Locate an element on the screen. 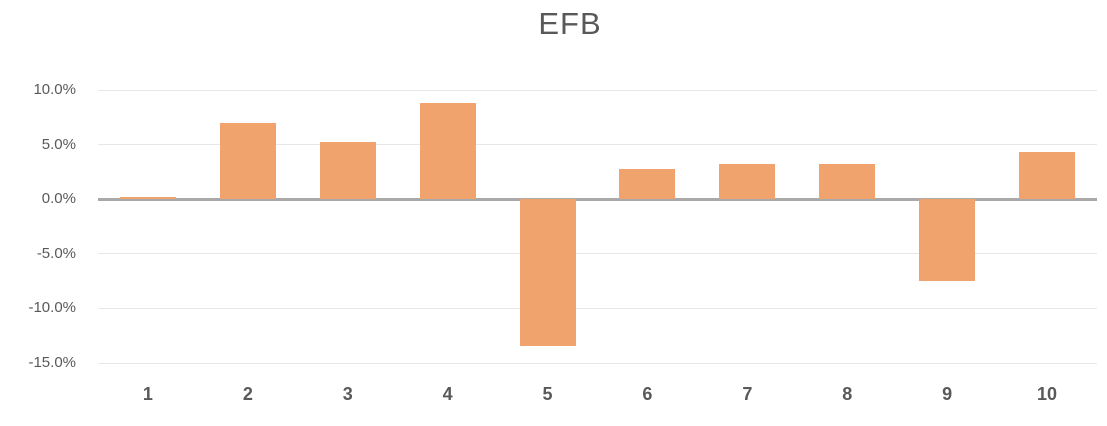 This screenshot has width=1107, height=426. y-axis-tick-label: 5.0% is located at coordinates (58, 144).